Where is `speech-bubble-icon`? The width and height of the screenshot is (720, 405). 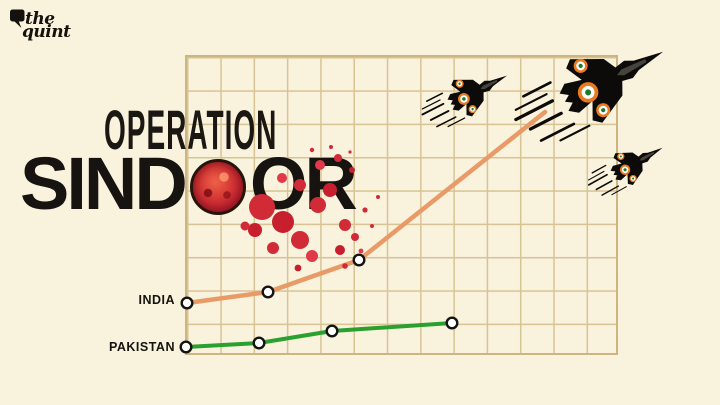 speech-bubble-icon is located at coordinates (17, 18).